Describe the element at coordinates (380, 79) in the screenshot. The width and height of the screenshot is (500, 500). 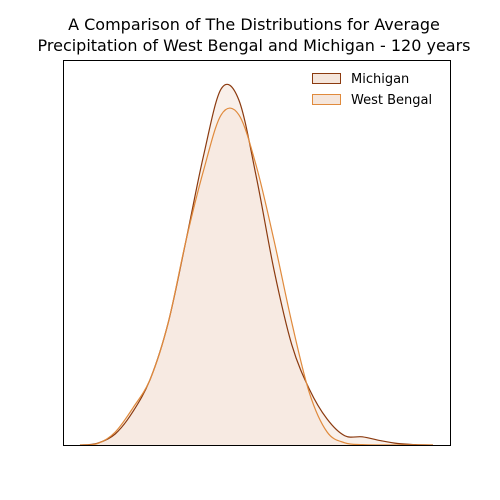
I see `legend-label-michigan: Michigan` at that location.